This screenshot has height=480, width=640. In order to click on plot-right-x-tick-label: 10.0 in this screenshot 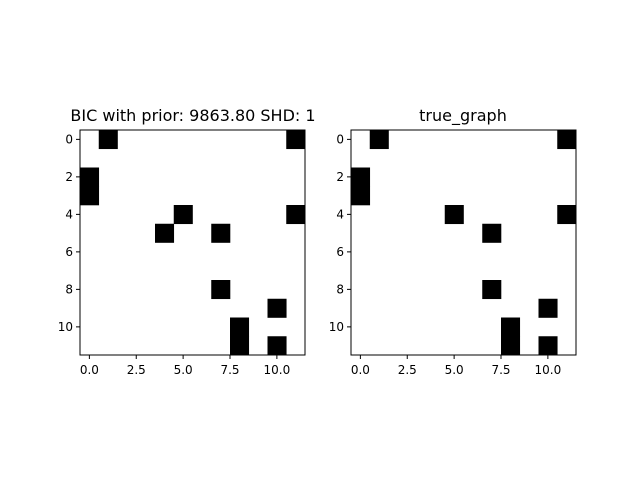, I will do `click(548, 370)`.